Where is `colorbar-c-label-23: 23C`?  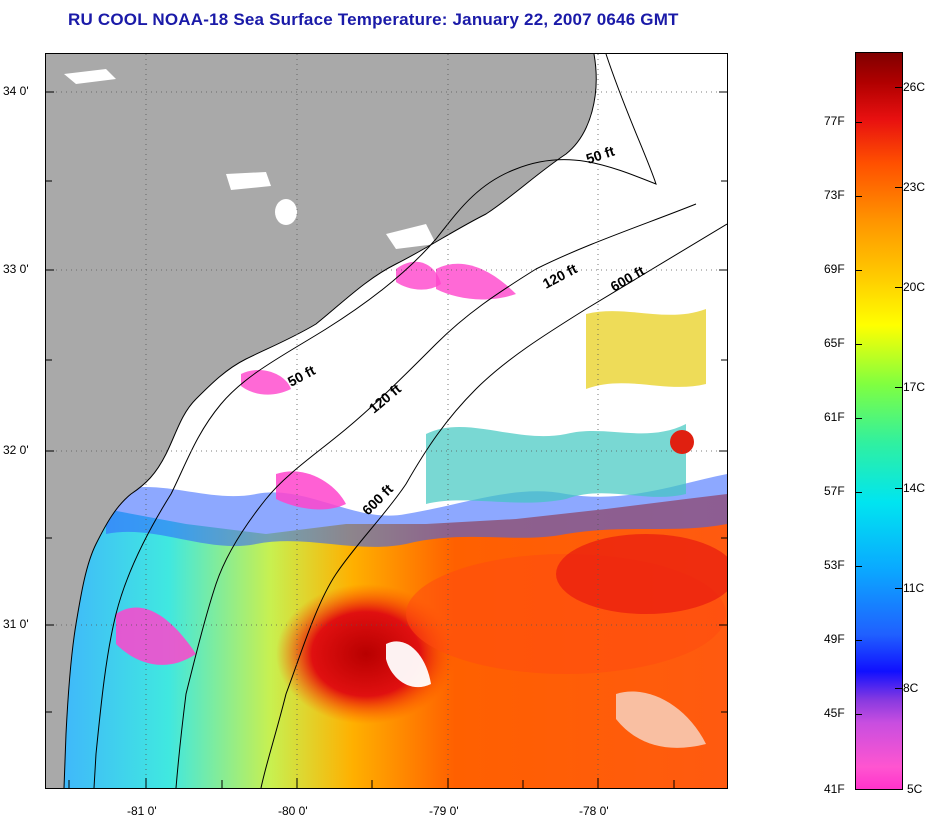 colorbar-c-label-23: 23C is located at coordinates (914, 187).